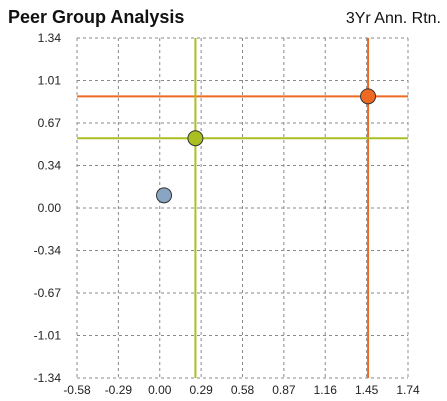 This screenshot has height=401, width=447. I want to click on x-tick-label: -0.58, so click(77, 390).